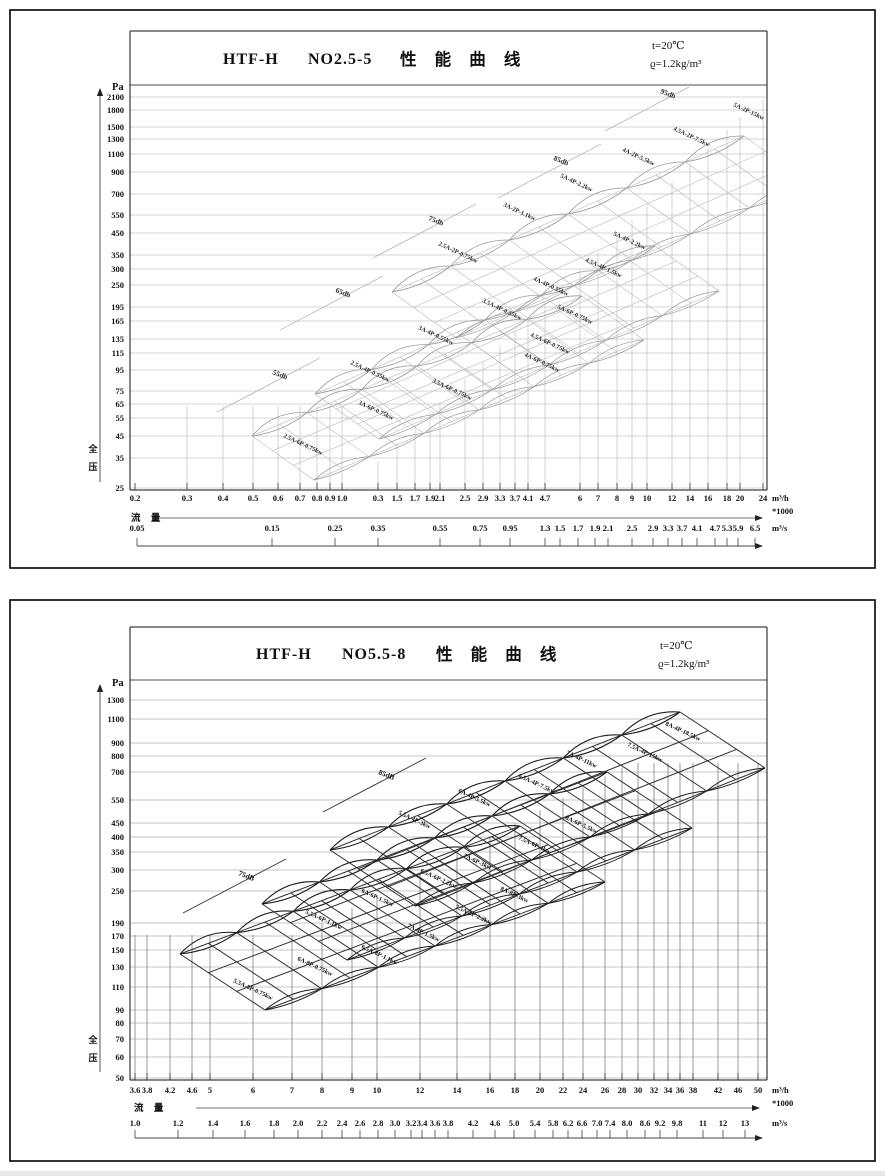 The height and width of the screenshot is (1176, 885). What do you see at coordinates (170, 1090) in the screenshot?
I see `x-tick-label-m3h: 4.2` at bounding box center [170, 1090].